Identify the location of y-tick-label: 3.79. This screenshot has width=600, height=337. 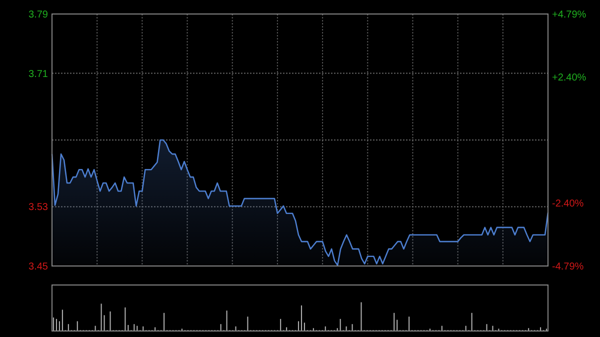
(38, 15).